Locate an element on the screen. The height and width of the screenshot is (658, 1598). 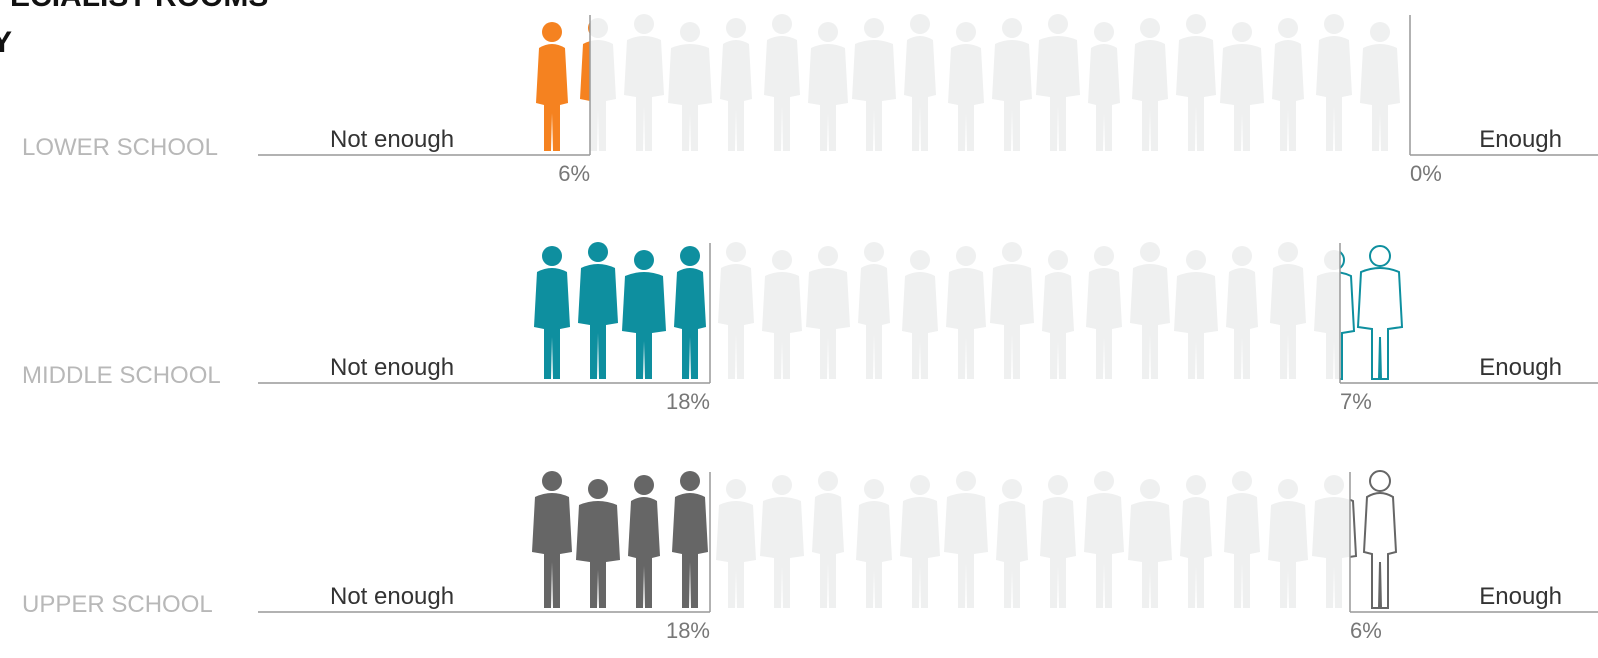
background-figures is located at coordinates (968, 82).